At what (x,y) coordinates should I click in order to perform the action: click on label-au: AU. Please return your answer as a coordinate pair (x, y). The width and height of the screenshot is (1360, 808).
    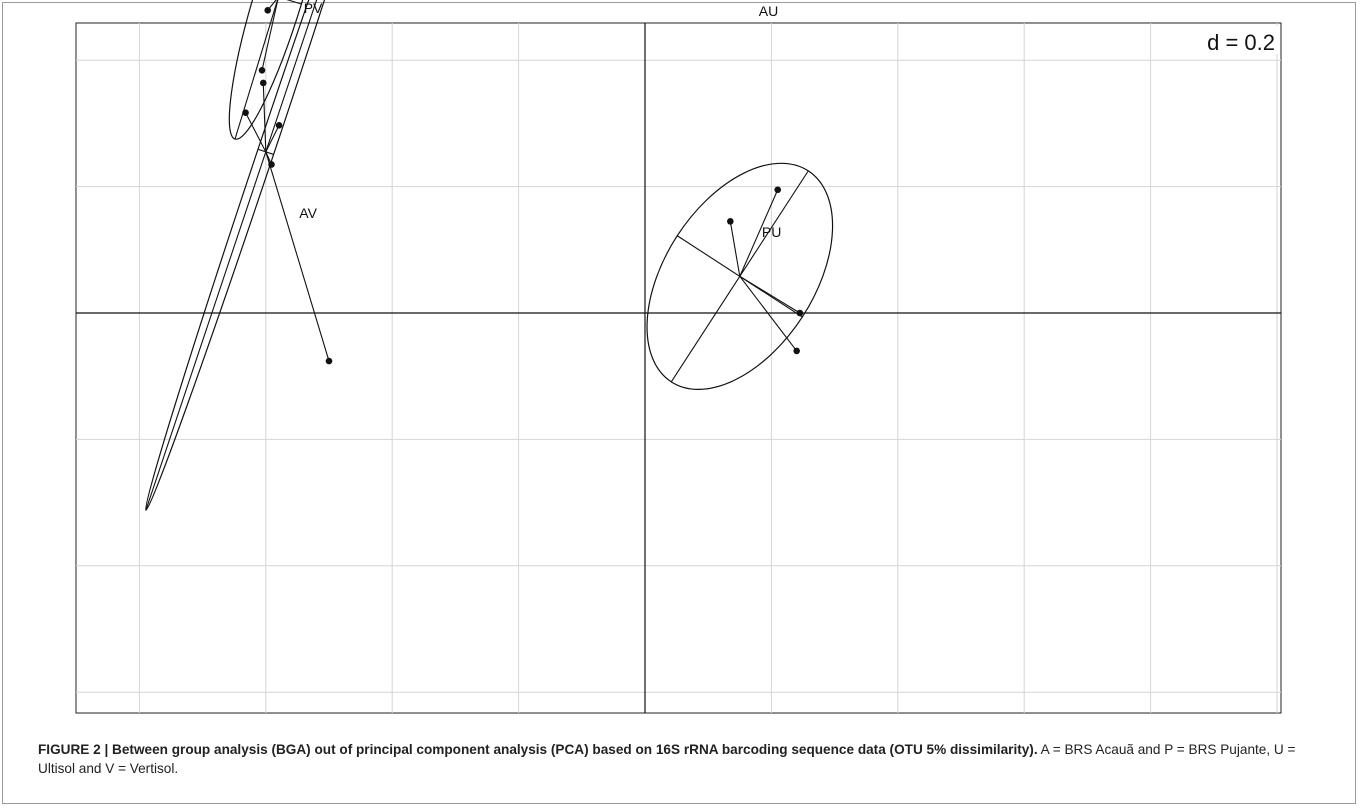
    Looking at the image, I should click on (768, 11).